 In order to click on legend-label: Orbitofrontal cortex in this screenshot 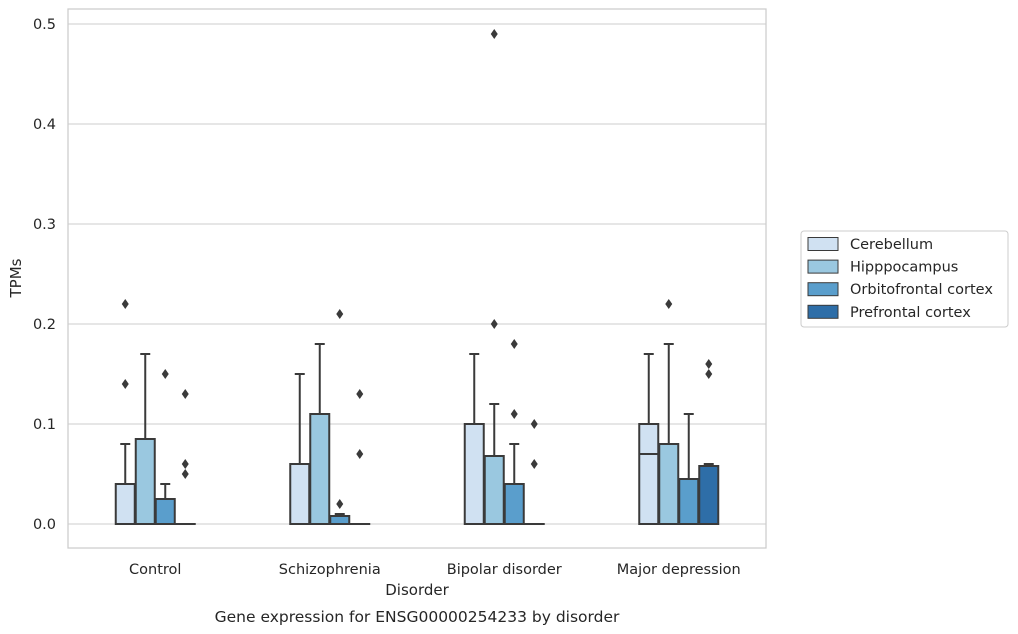, I will do `click(921, 290)`.